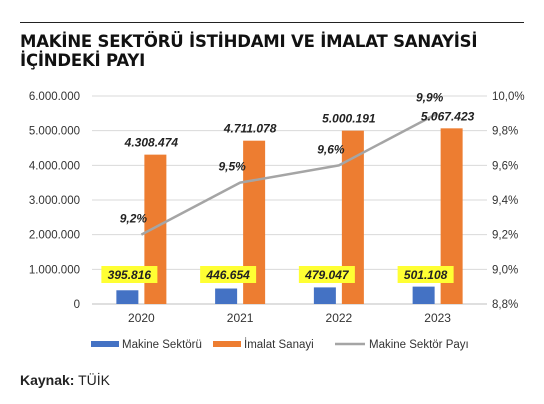 Image resolution: width=544 pixels, height=404 pixels. Describe the element at coordinates (448, 116) in the screenshot. I see `data-label-imalat-sanayi: 5.067.423` at that location.